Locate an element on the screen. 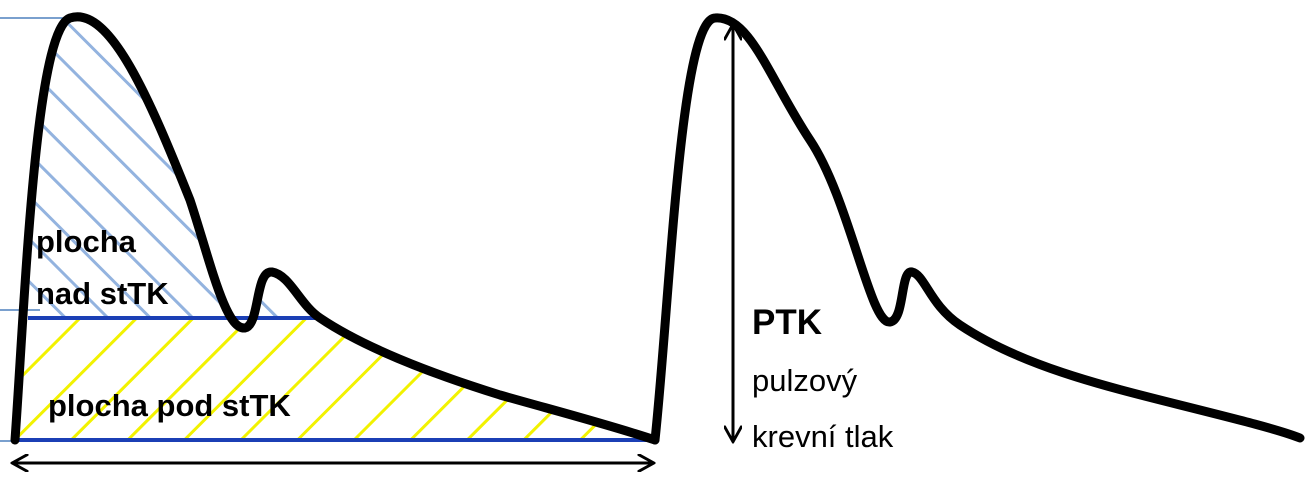 This screenshot has height=477, width=1306. area-label: plocha pod stTK is located at coordinates (169, 405).